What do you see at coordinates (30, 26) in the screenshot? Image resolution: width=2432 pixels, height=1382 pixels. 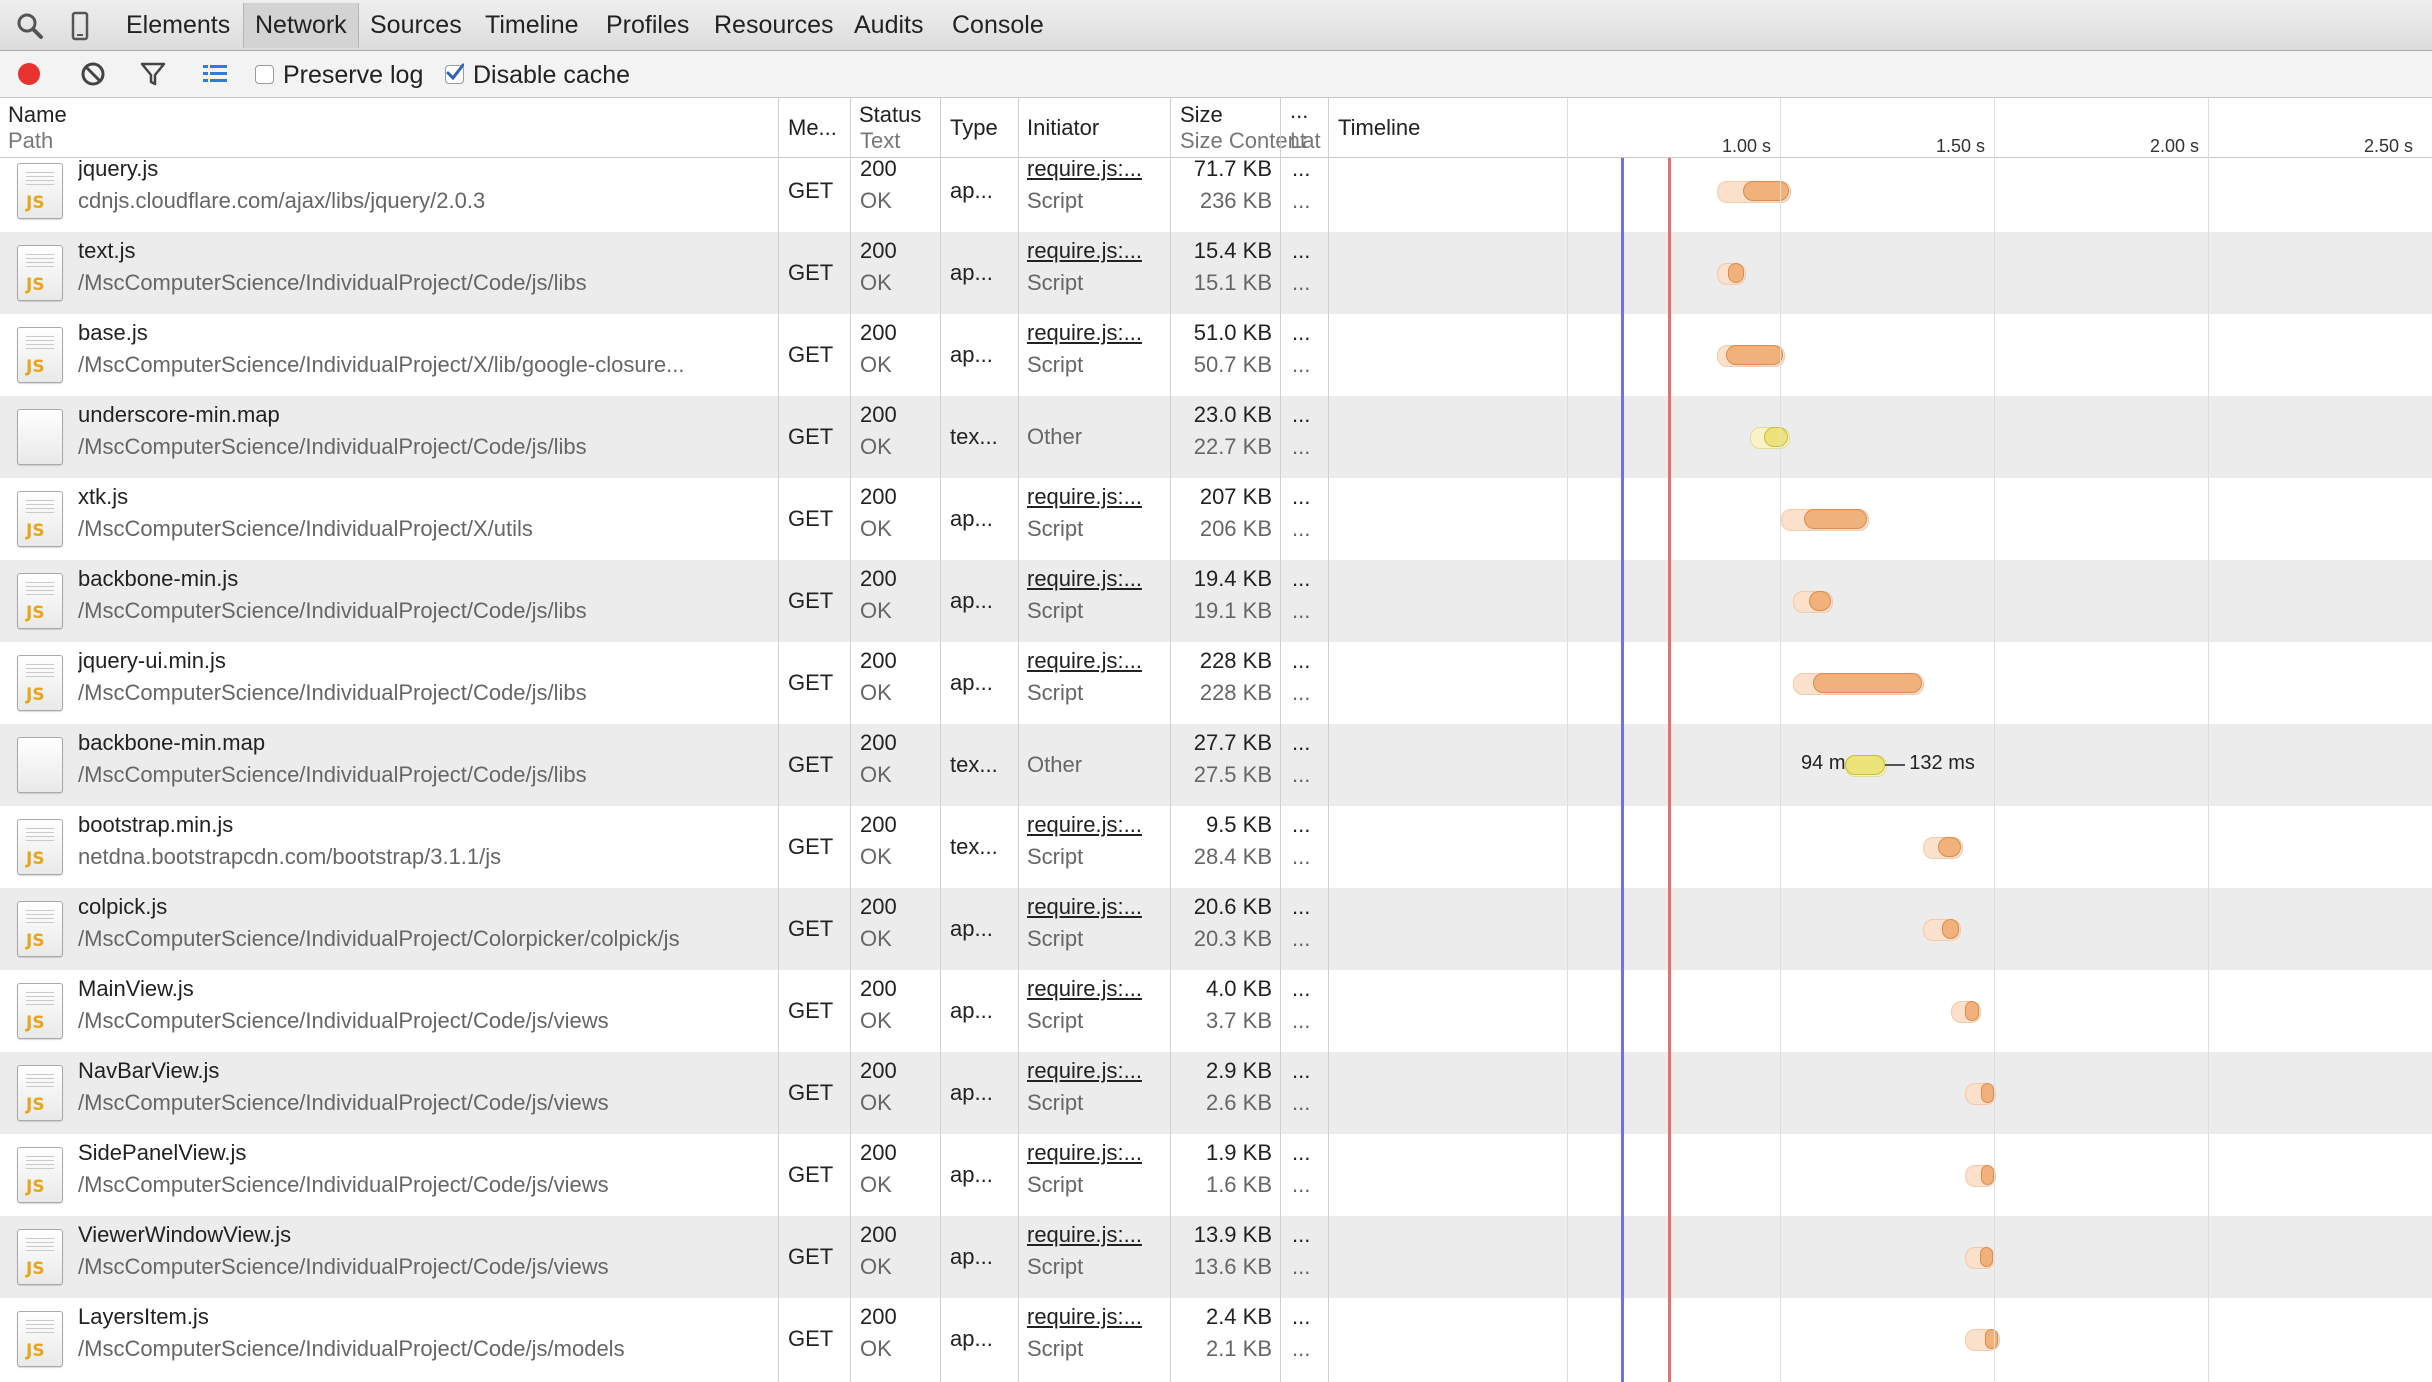 I see `search-icon` at bounding box center [30, 26].